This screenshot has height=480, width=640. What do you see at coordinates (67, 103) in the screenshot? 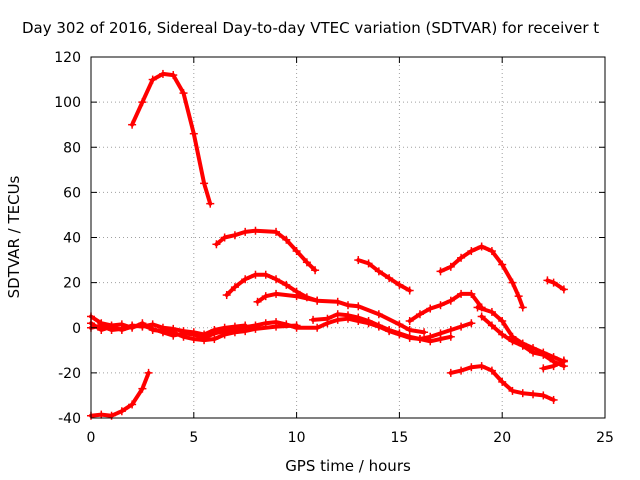
I see `y-tick-label: 100` at bounding box center [67, 103].